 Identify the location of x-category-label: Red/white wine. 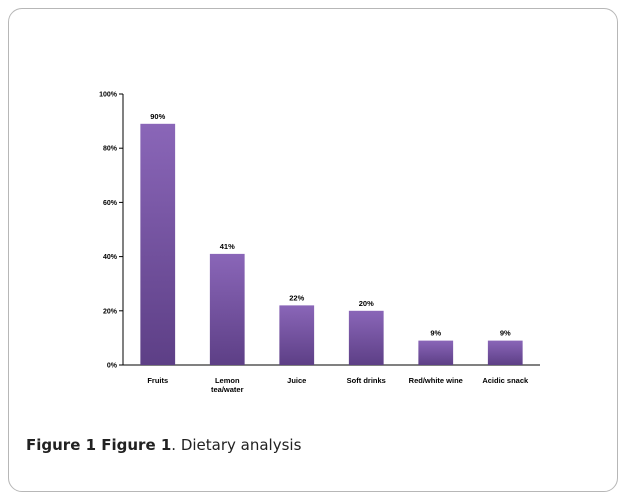
(436, 380).